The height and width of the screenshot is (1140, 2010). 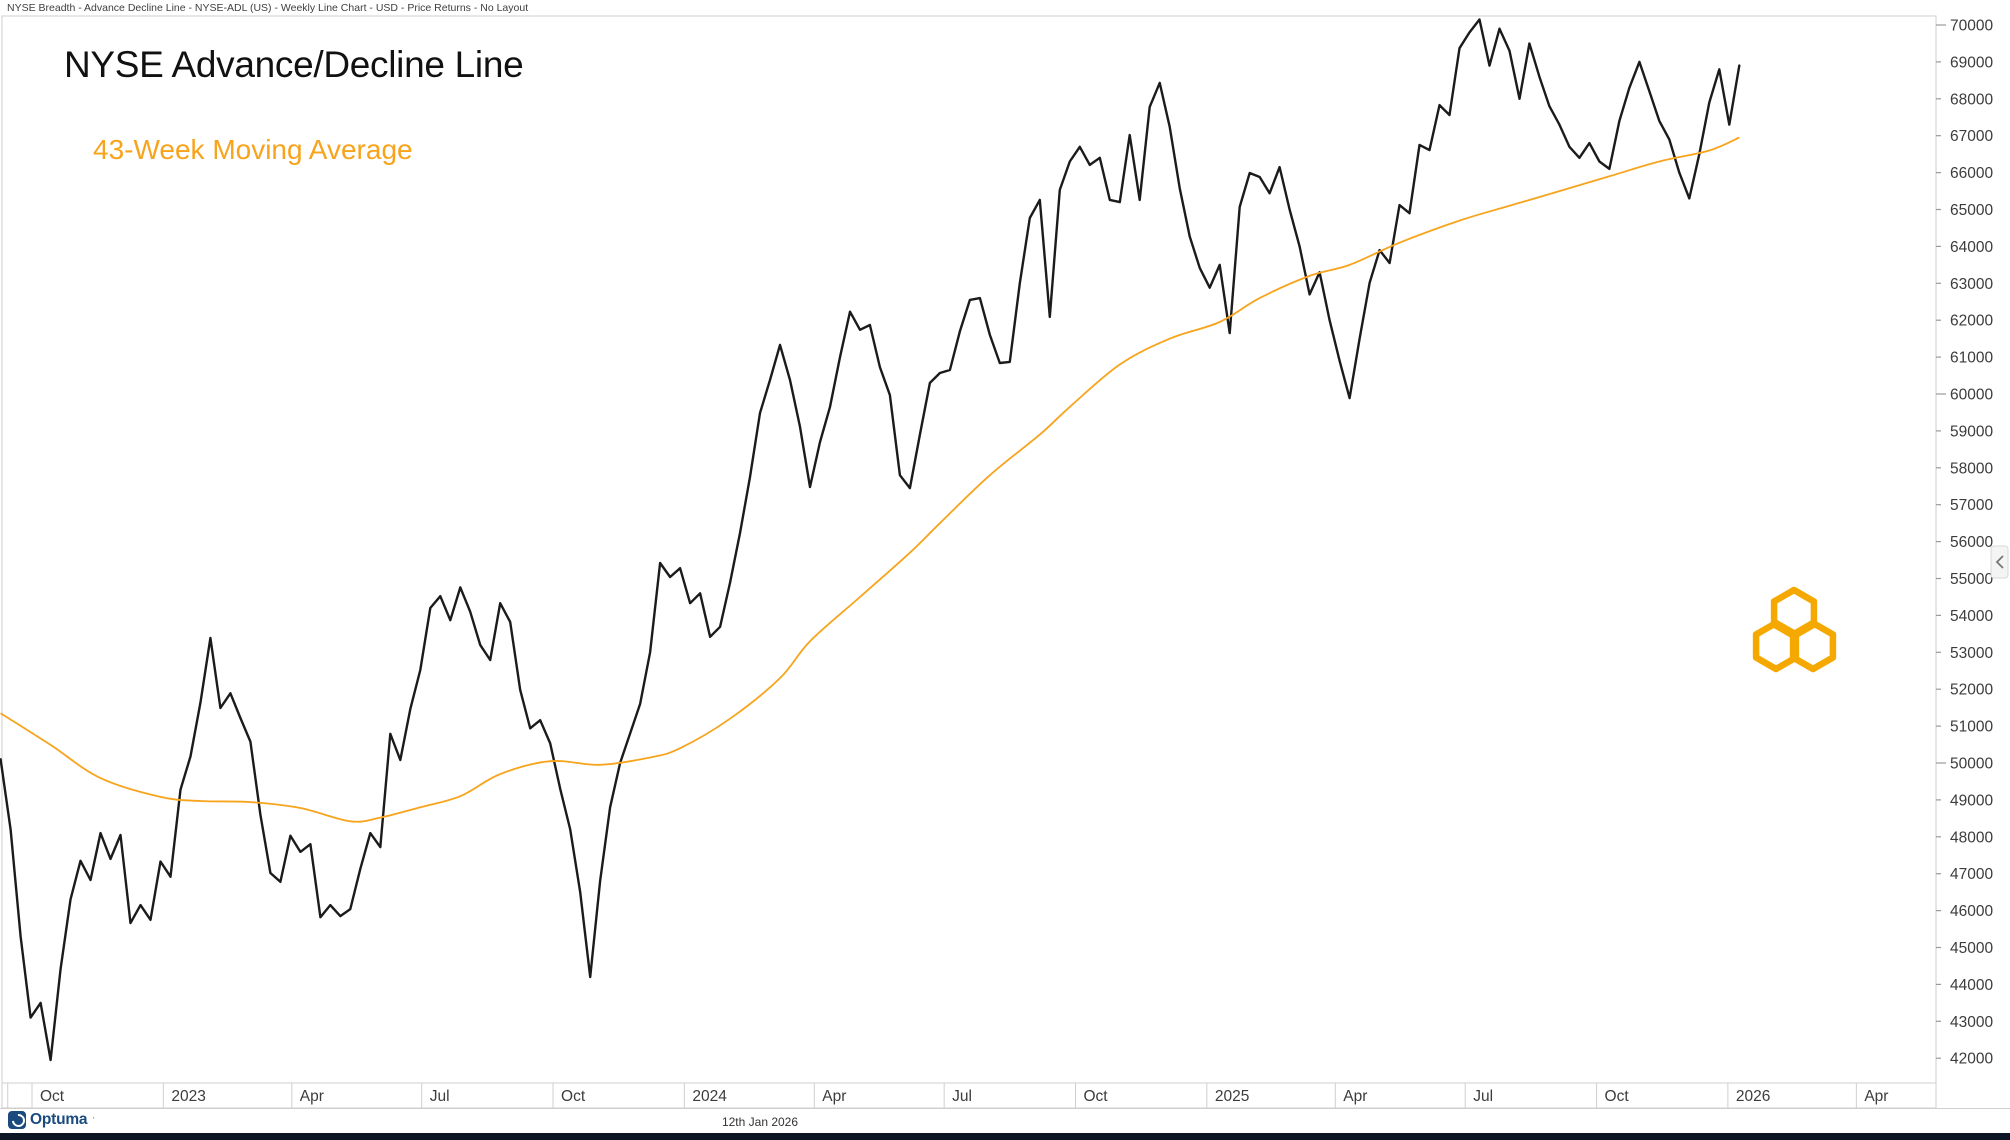 I want to click on y-axis-label: 64000, so click(x=1971, y=247).